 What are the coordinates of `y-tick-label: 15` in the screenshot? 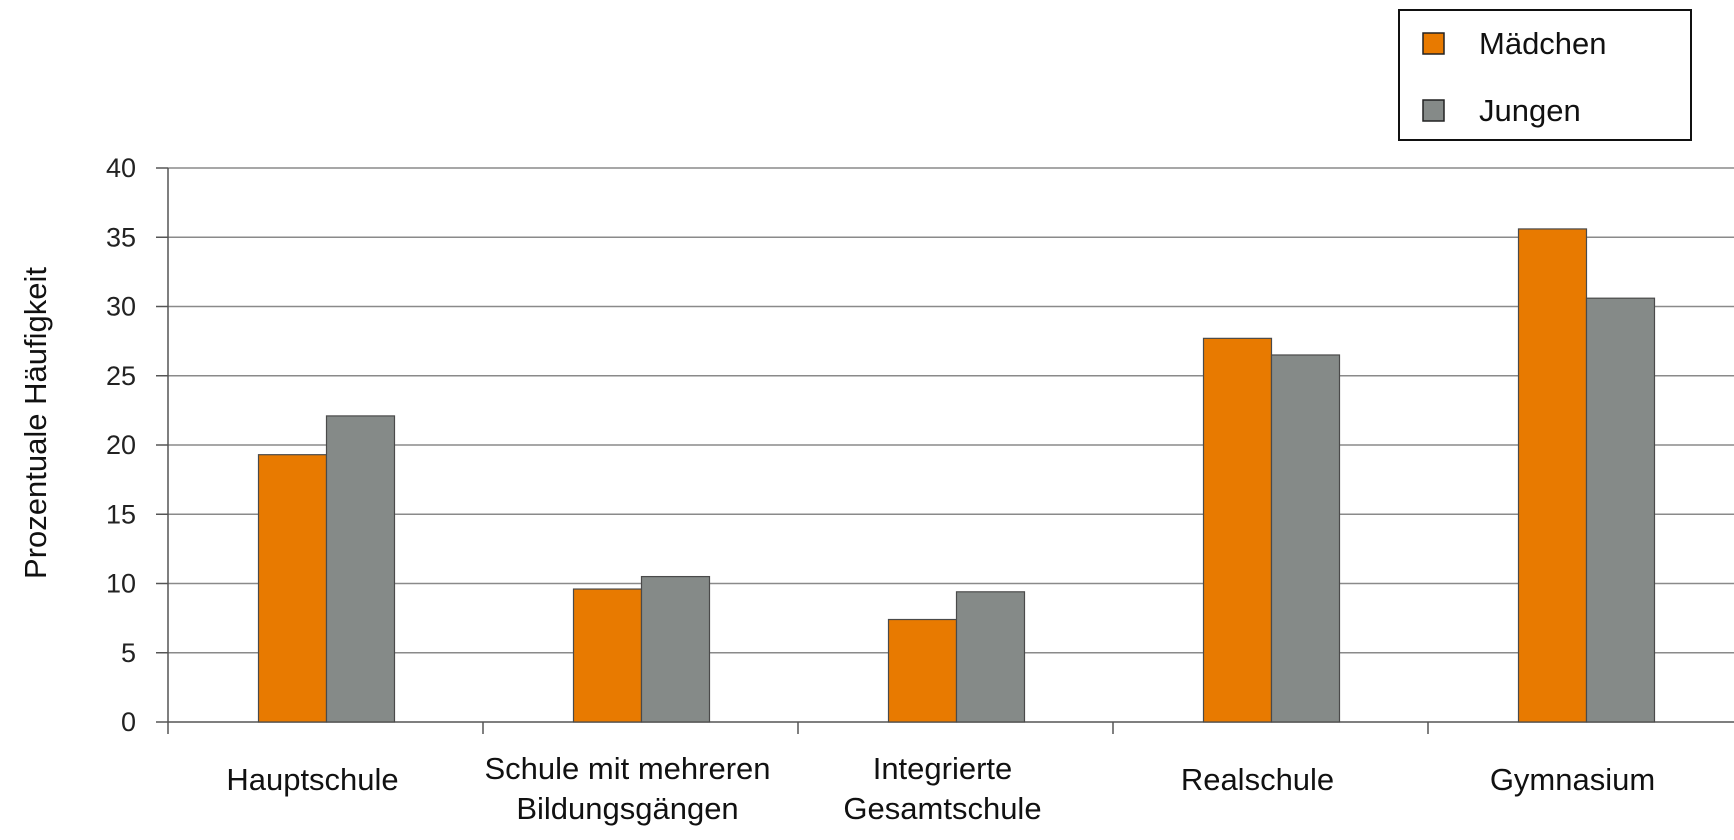 It's located at (121, 514).